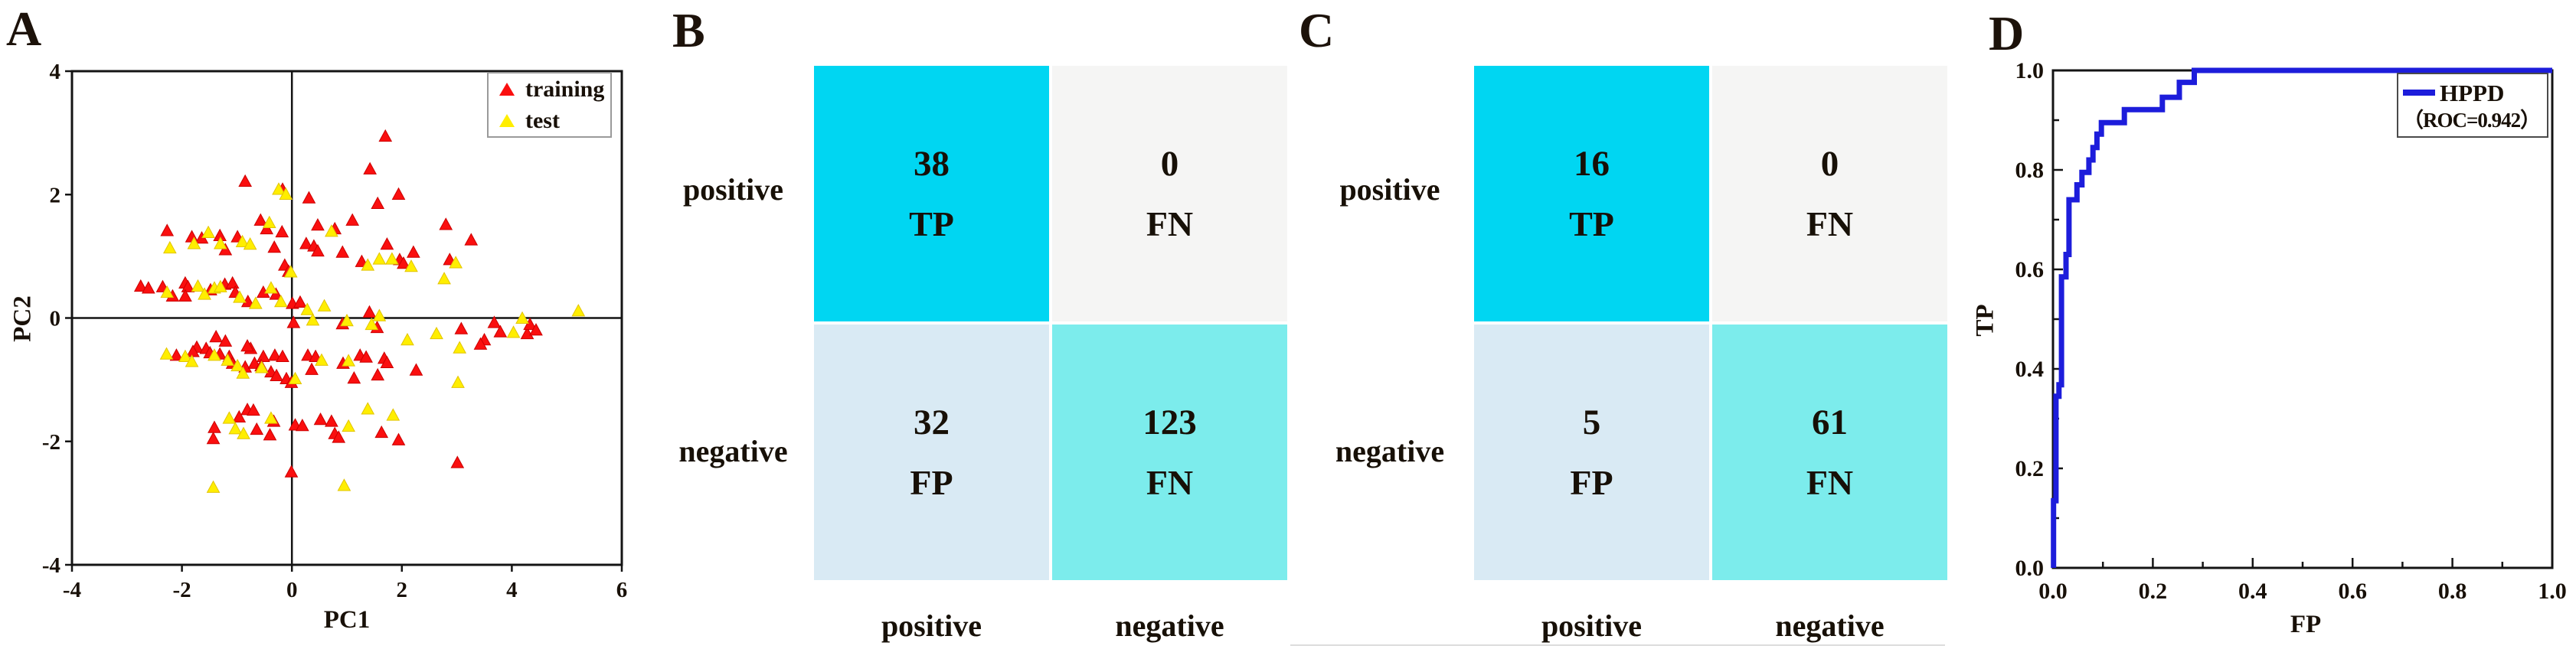 This screenshot has height=649, width=2576. I want to click on y-tick-label: 0.4, so click(2030, 369).